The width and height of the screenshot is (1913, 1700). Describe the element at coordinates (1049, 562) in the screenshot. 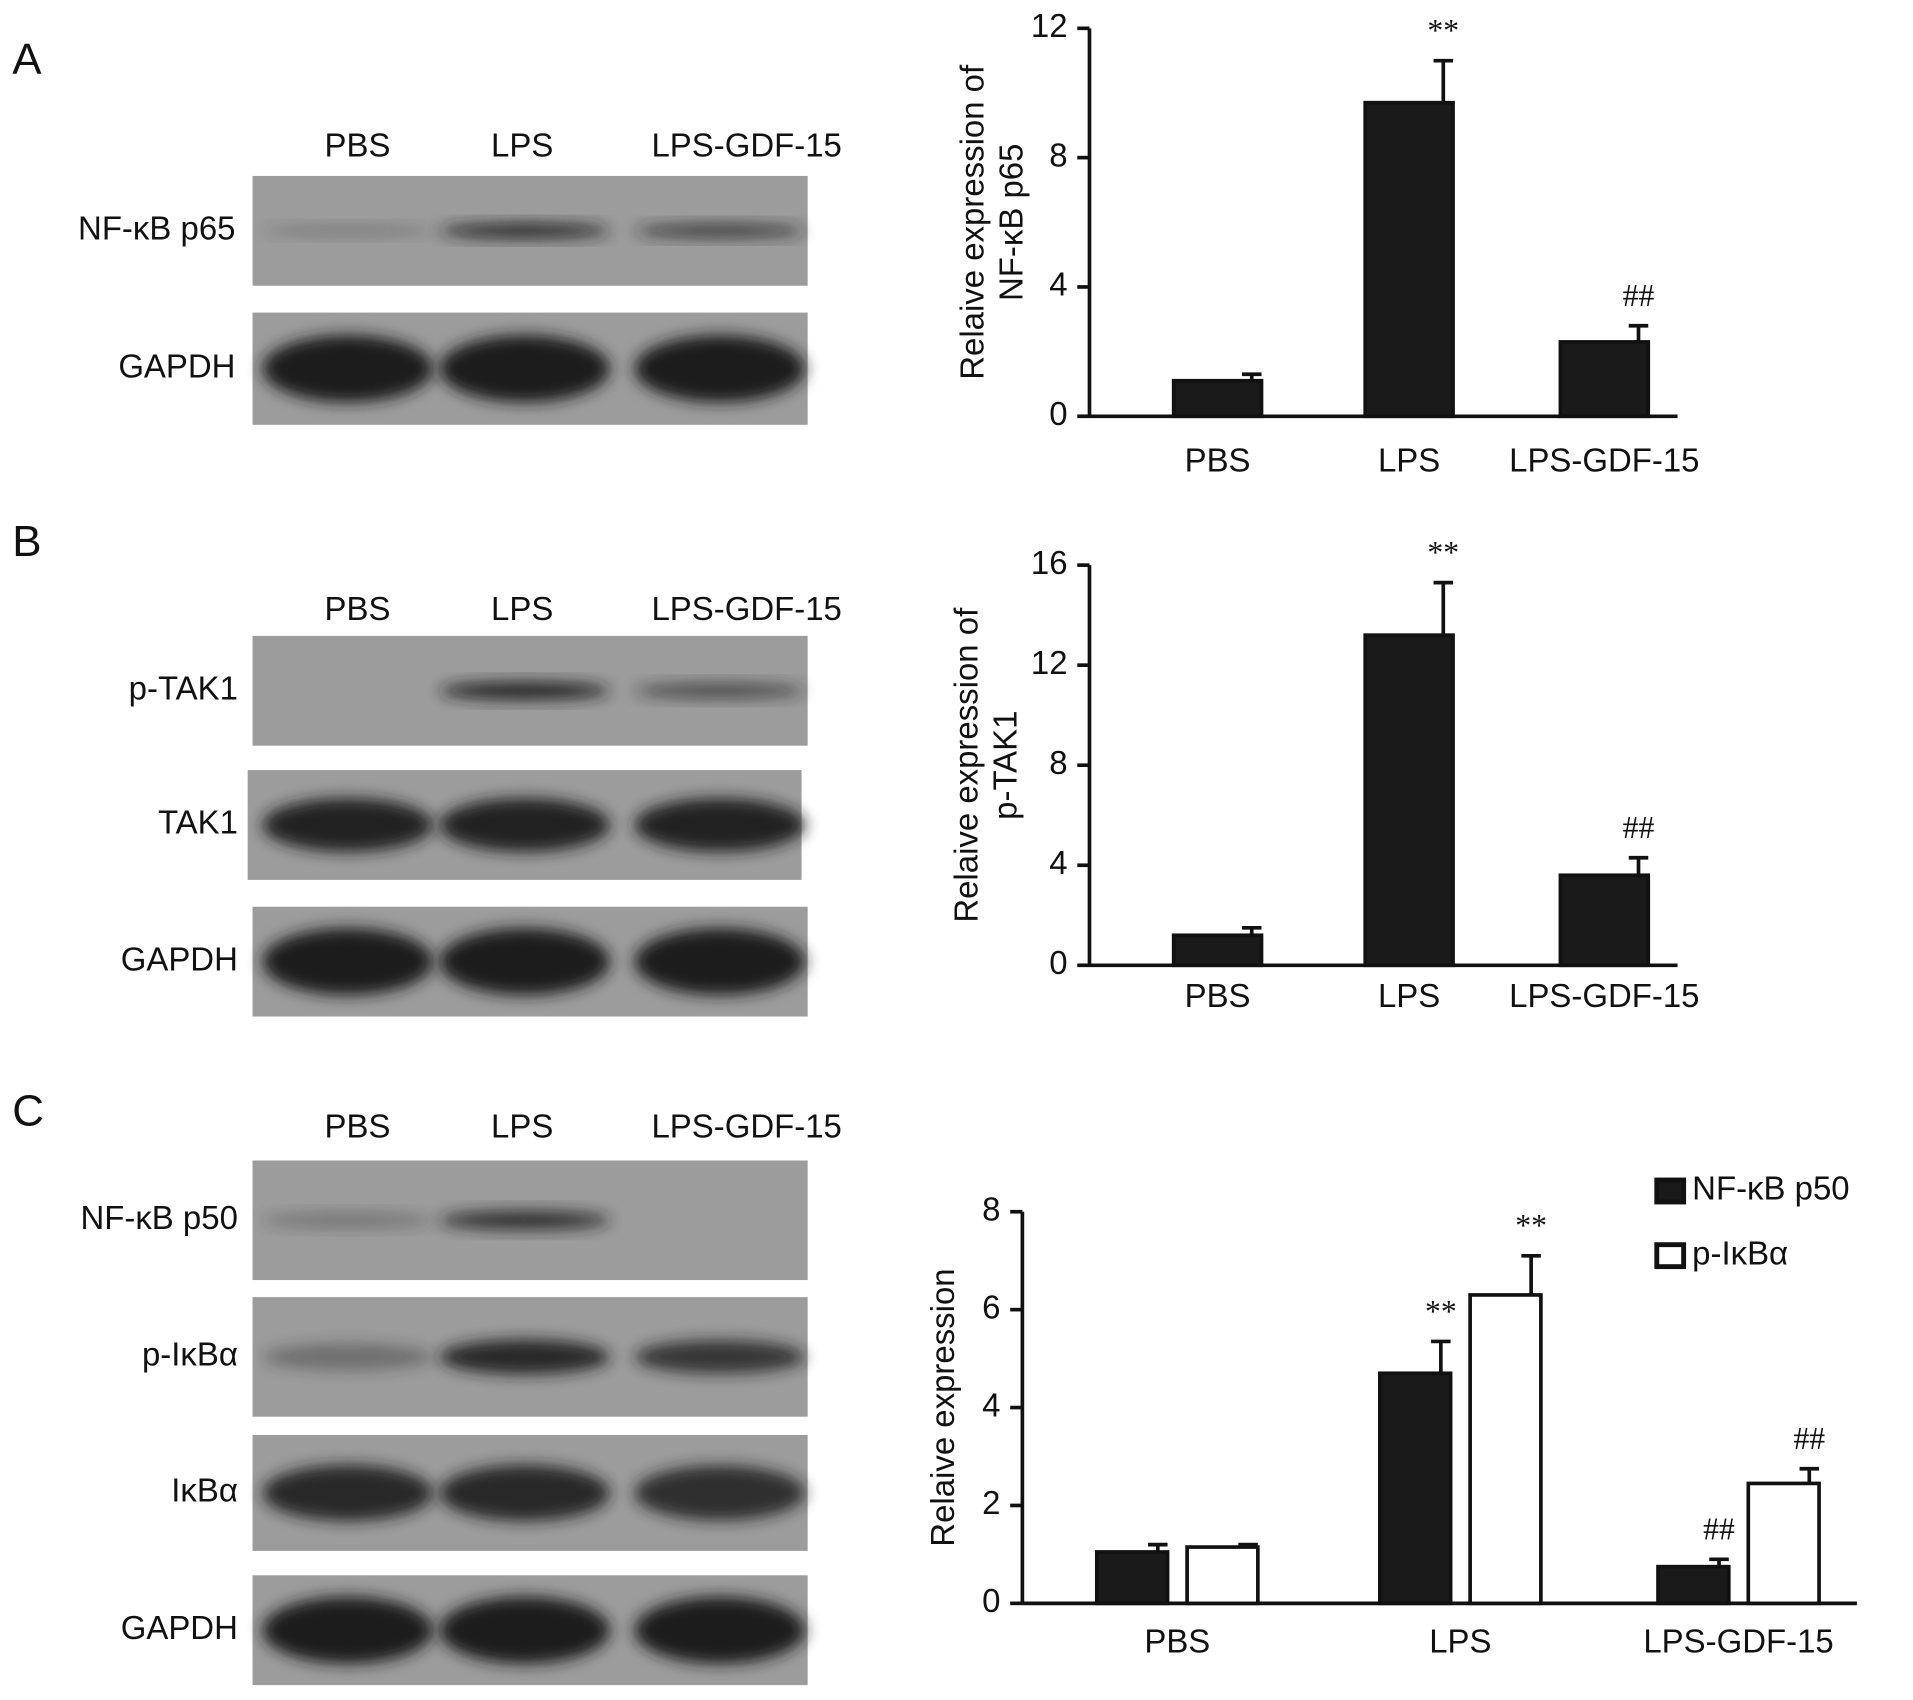

I see `y-tick-label: 16` at that location.